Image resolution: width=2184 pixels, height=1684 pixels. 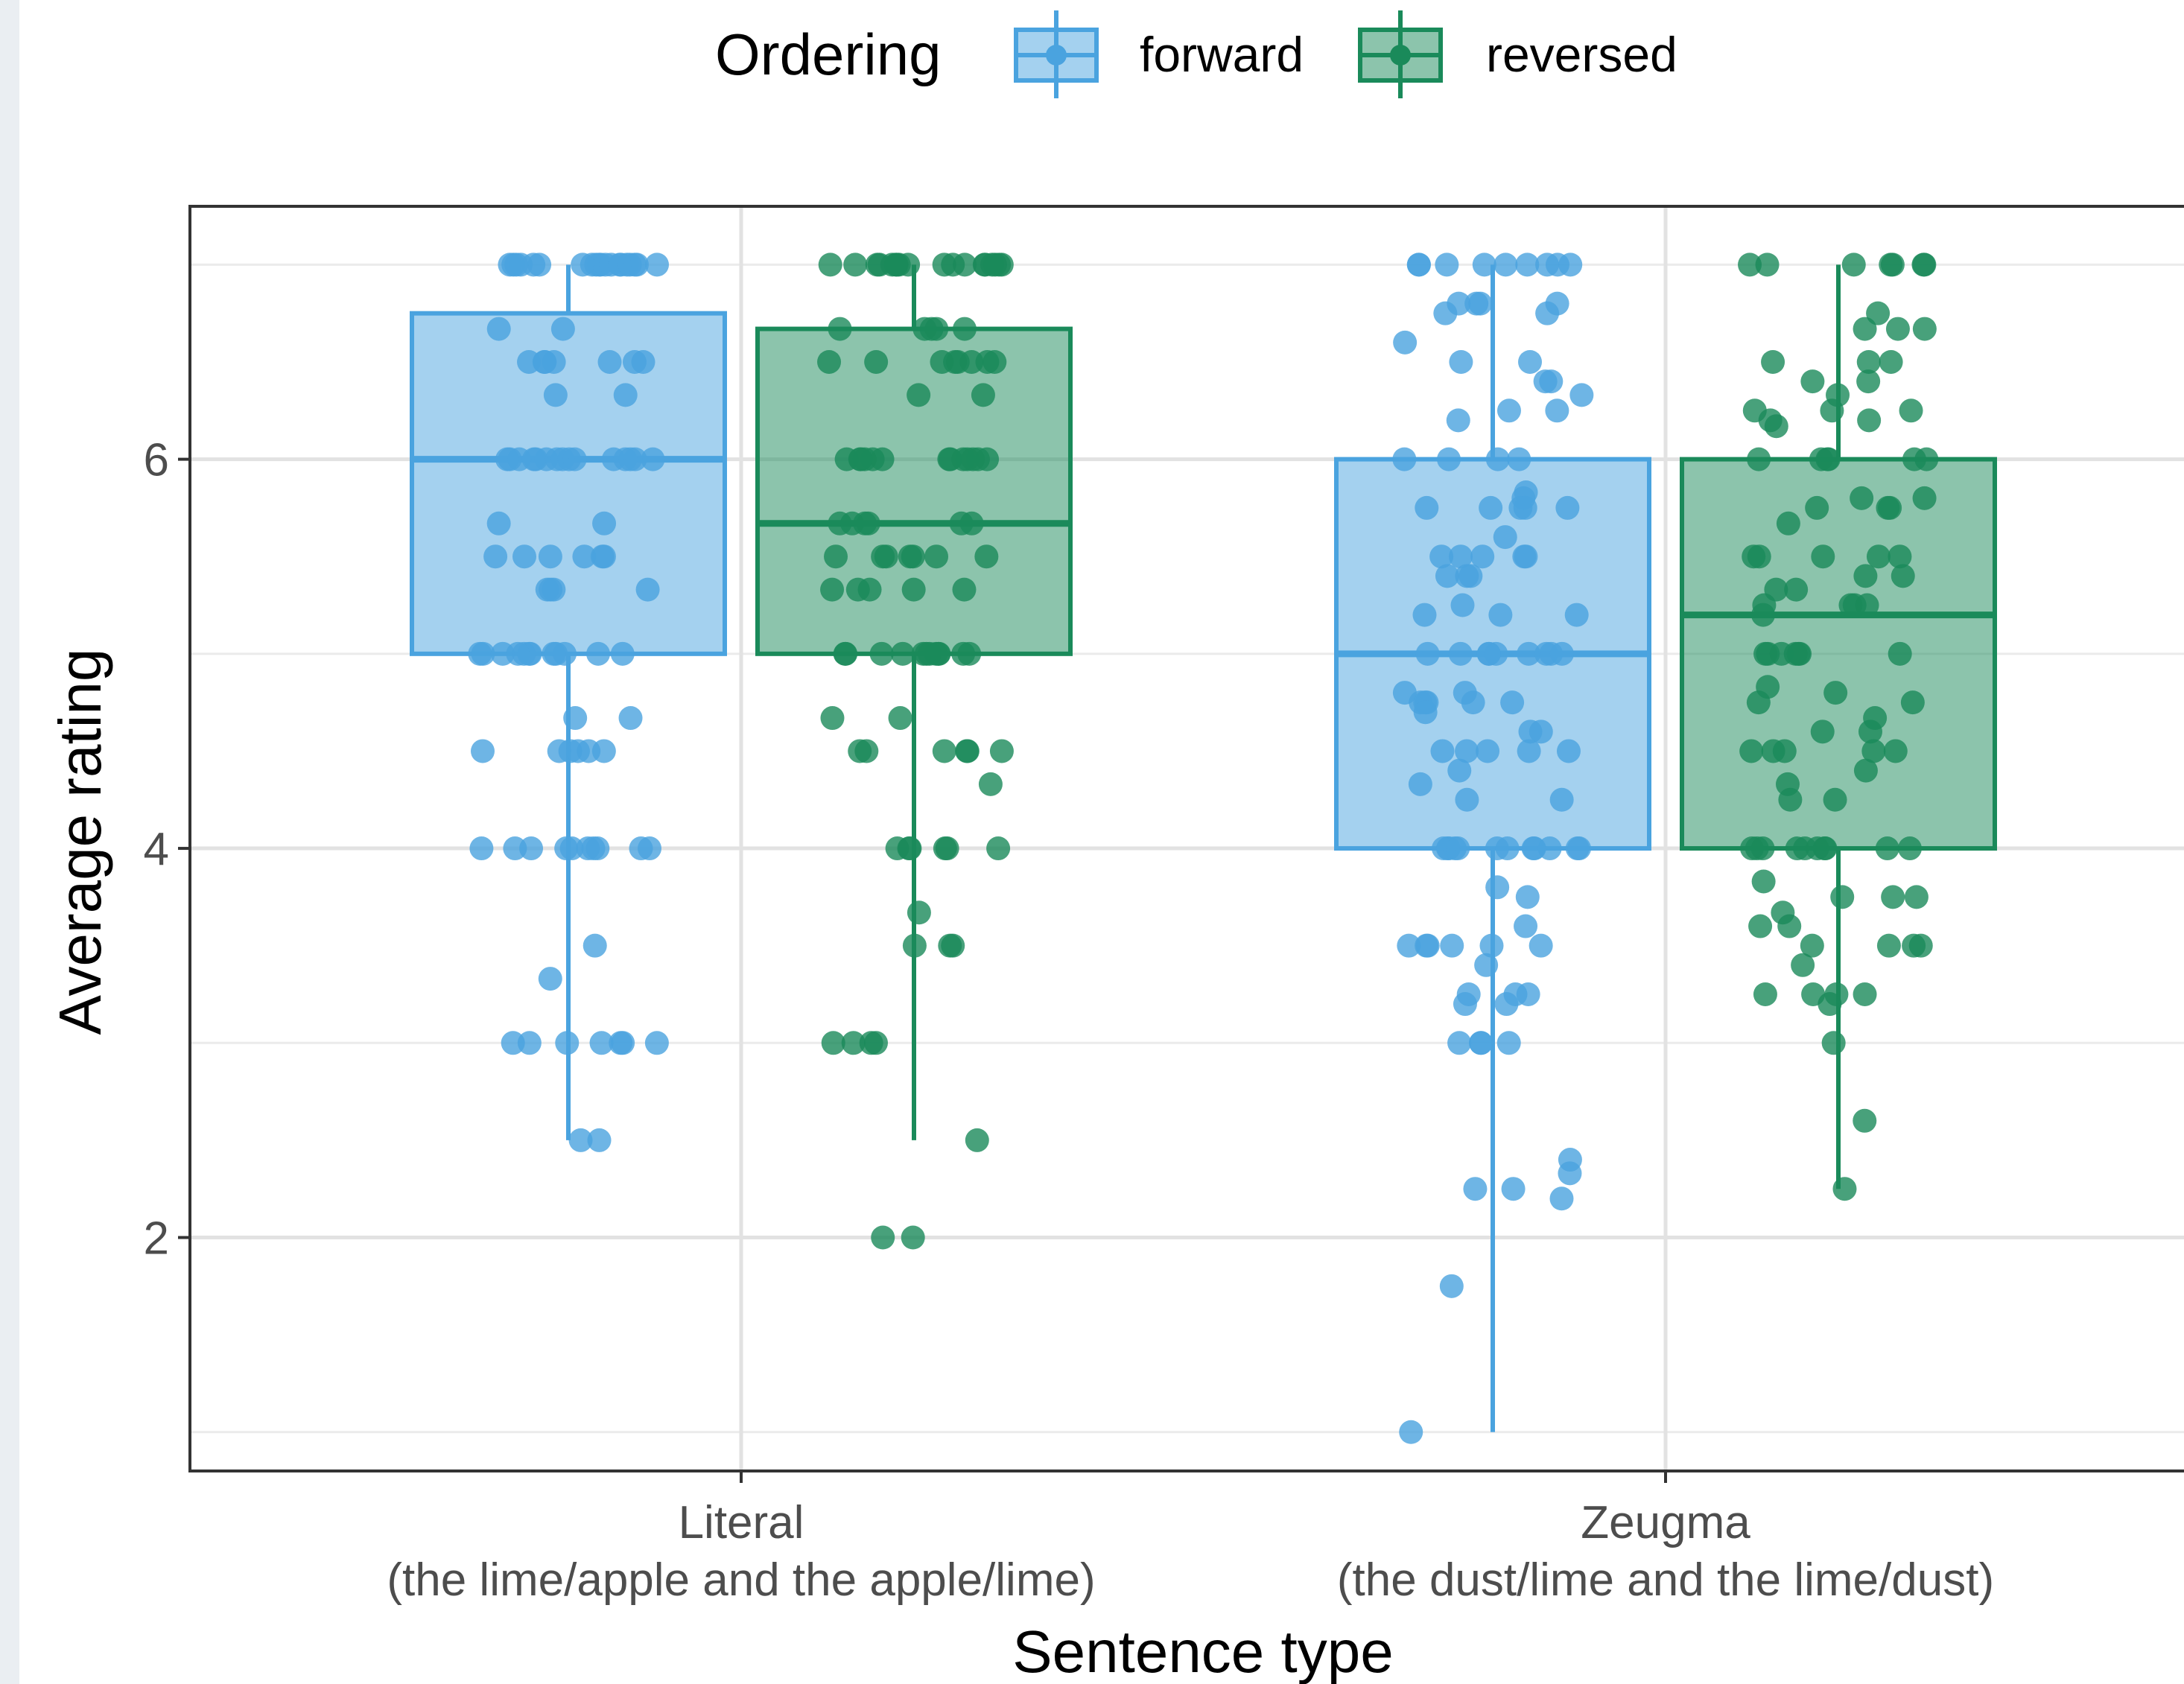 I want to click on legend: Ordering forward reversed, so click(x=1196, y=54).